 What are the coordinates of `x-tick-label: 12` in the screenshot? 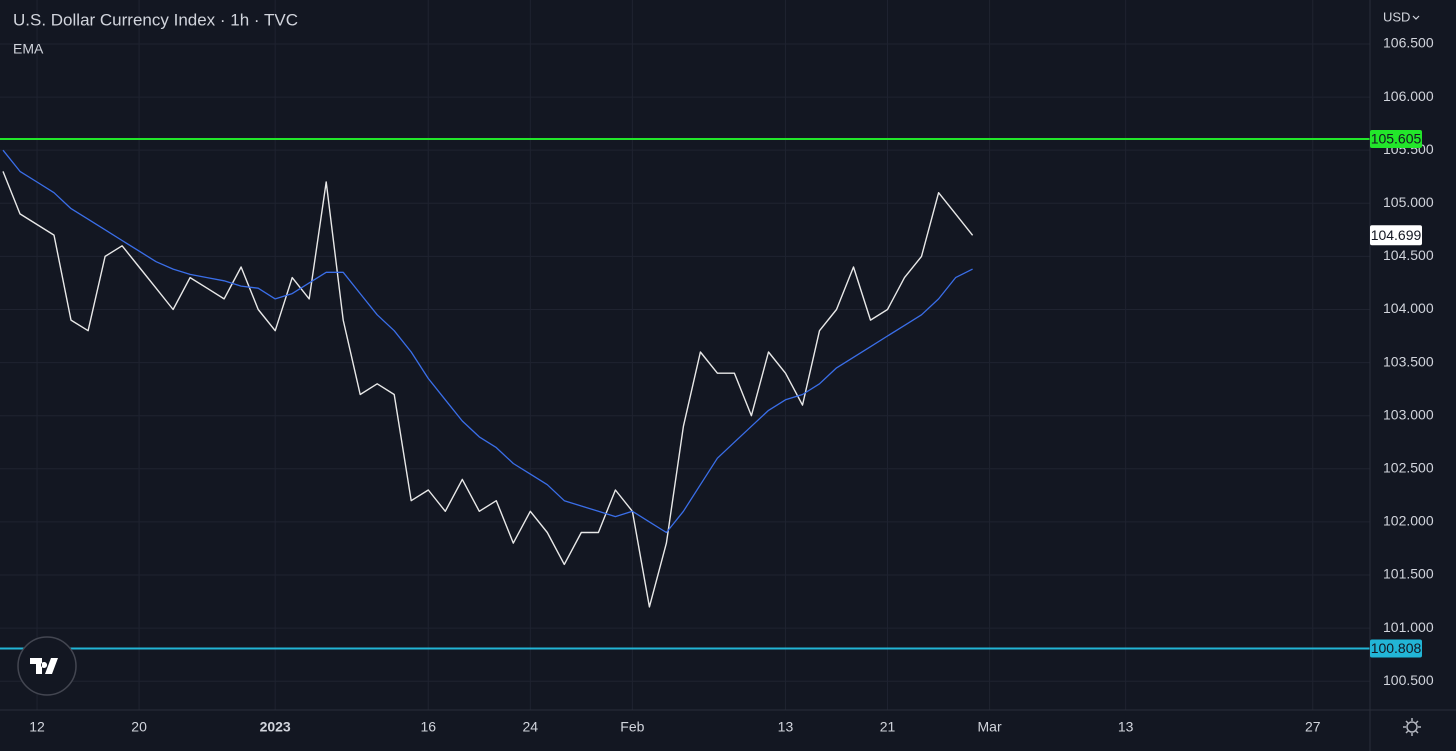 It's located at (37, 727).